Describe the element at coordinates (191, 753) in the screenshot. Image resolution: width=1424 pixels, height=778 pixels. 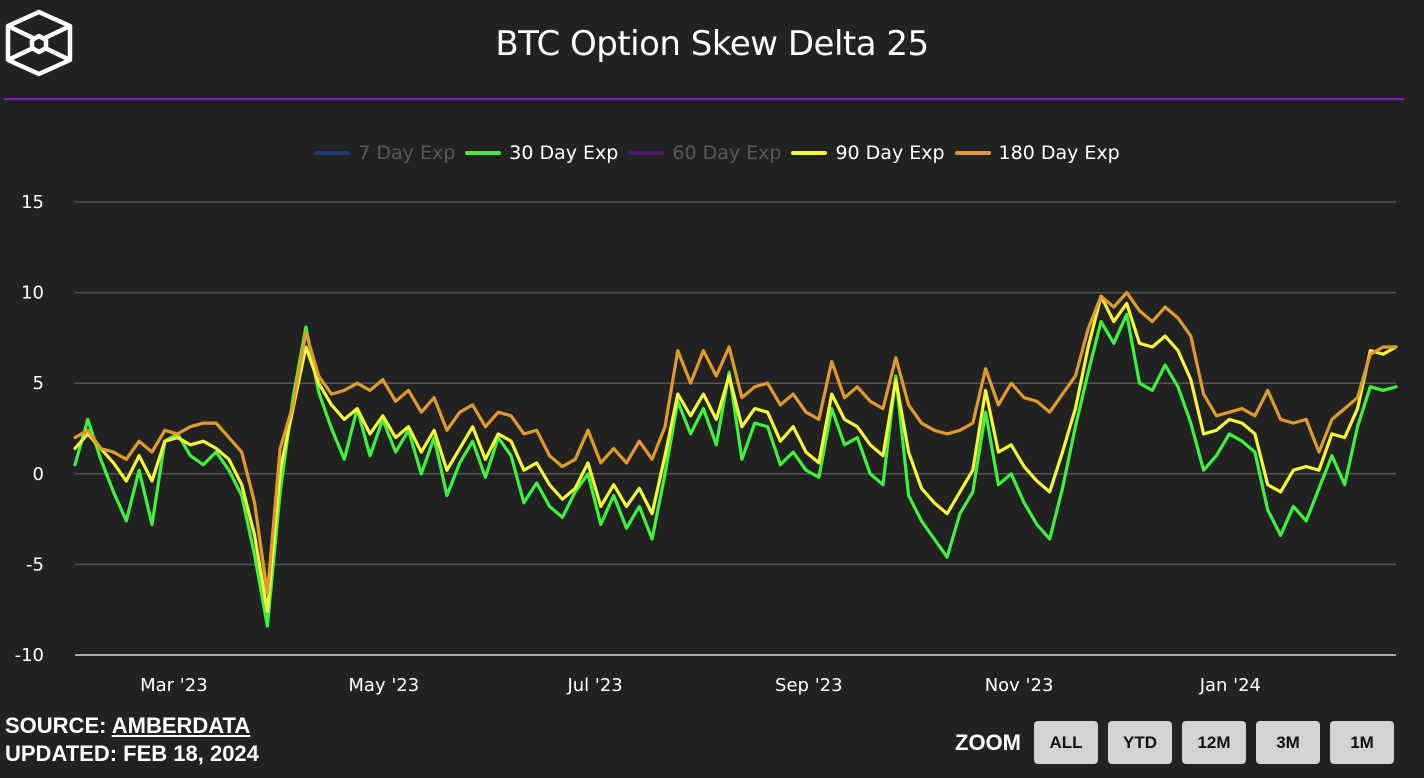
I see `updated-value: FEB 18, 2024` at that location.